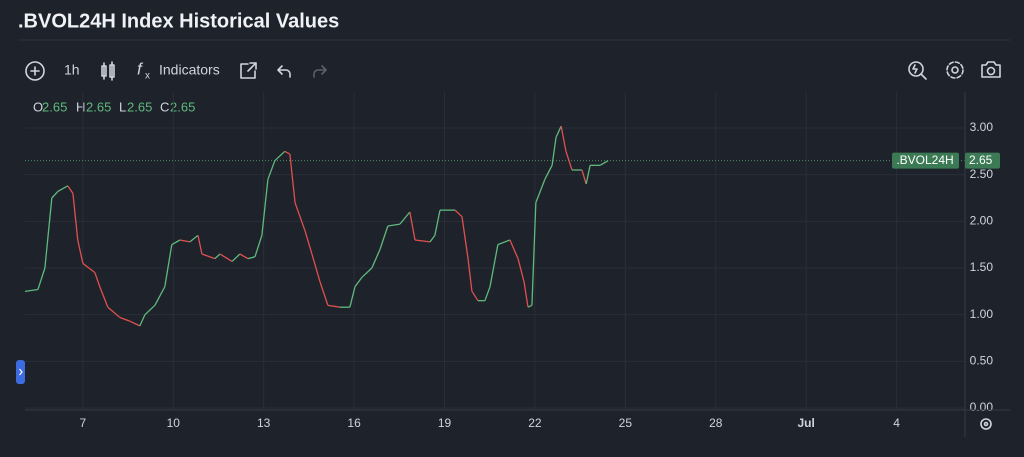 Image resolution: width=1024 pixels, height=457 pixels. What do you see at coordinates (182, 106) in the screenshot?
I see `close-value: 2.65` at bounding box center [182, 106].